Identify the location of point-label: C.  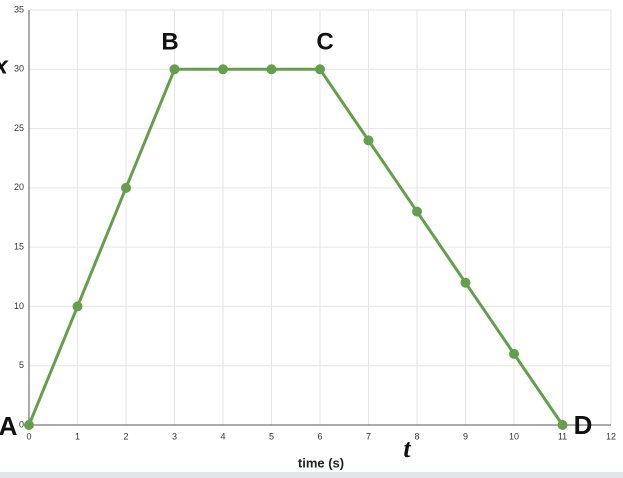
(324, 41).